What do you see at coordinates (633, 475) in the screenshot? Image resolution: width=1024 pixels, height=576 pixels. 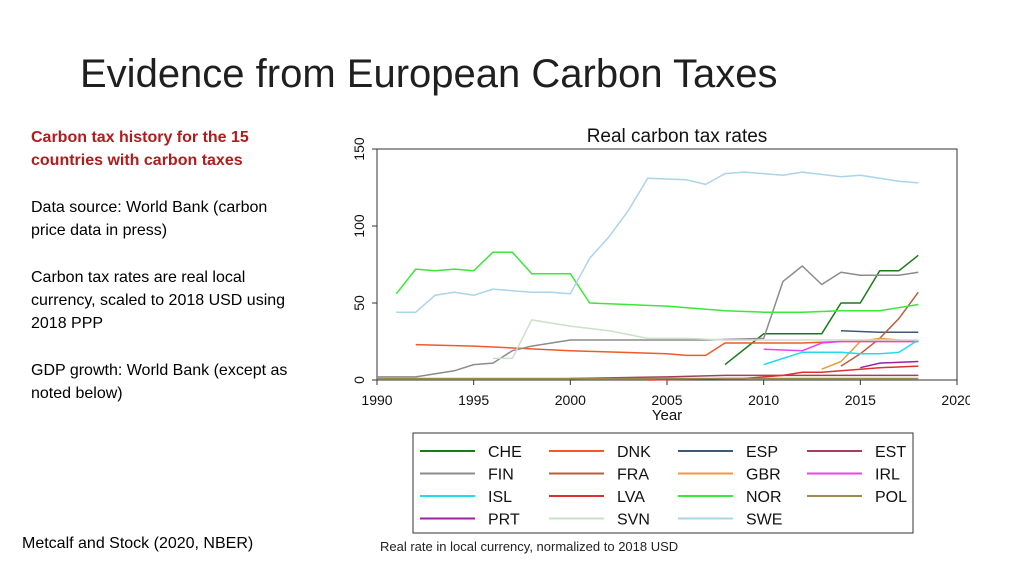 I see `legend-label-fra: FRA` at bounding box center [633, 475].